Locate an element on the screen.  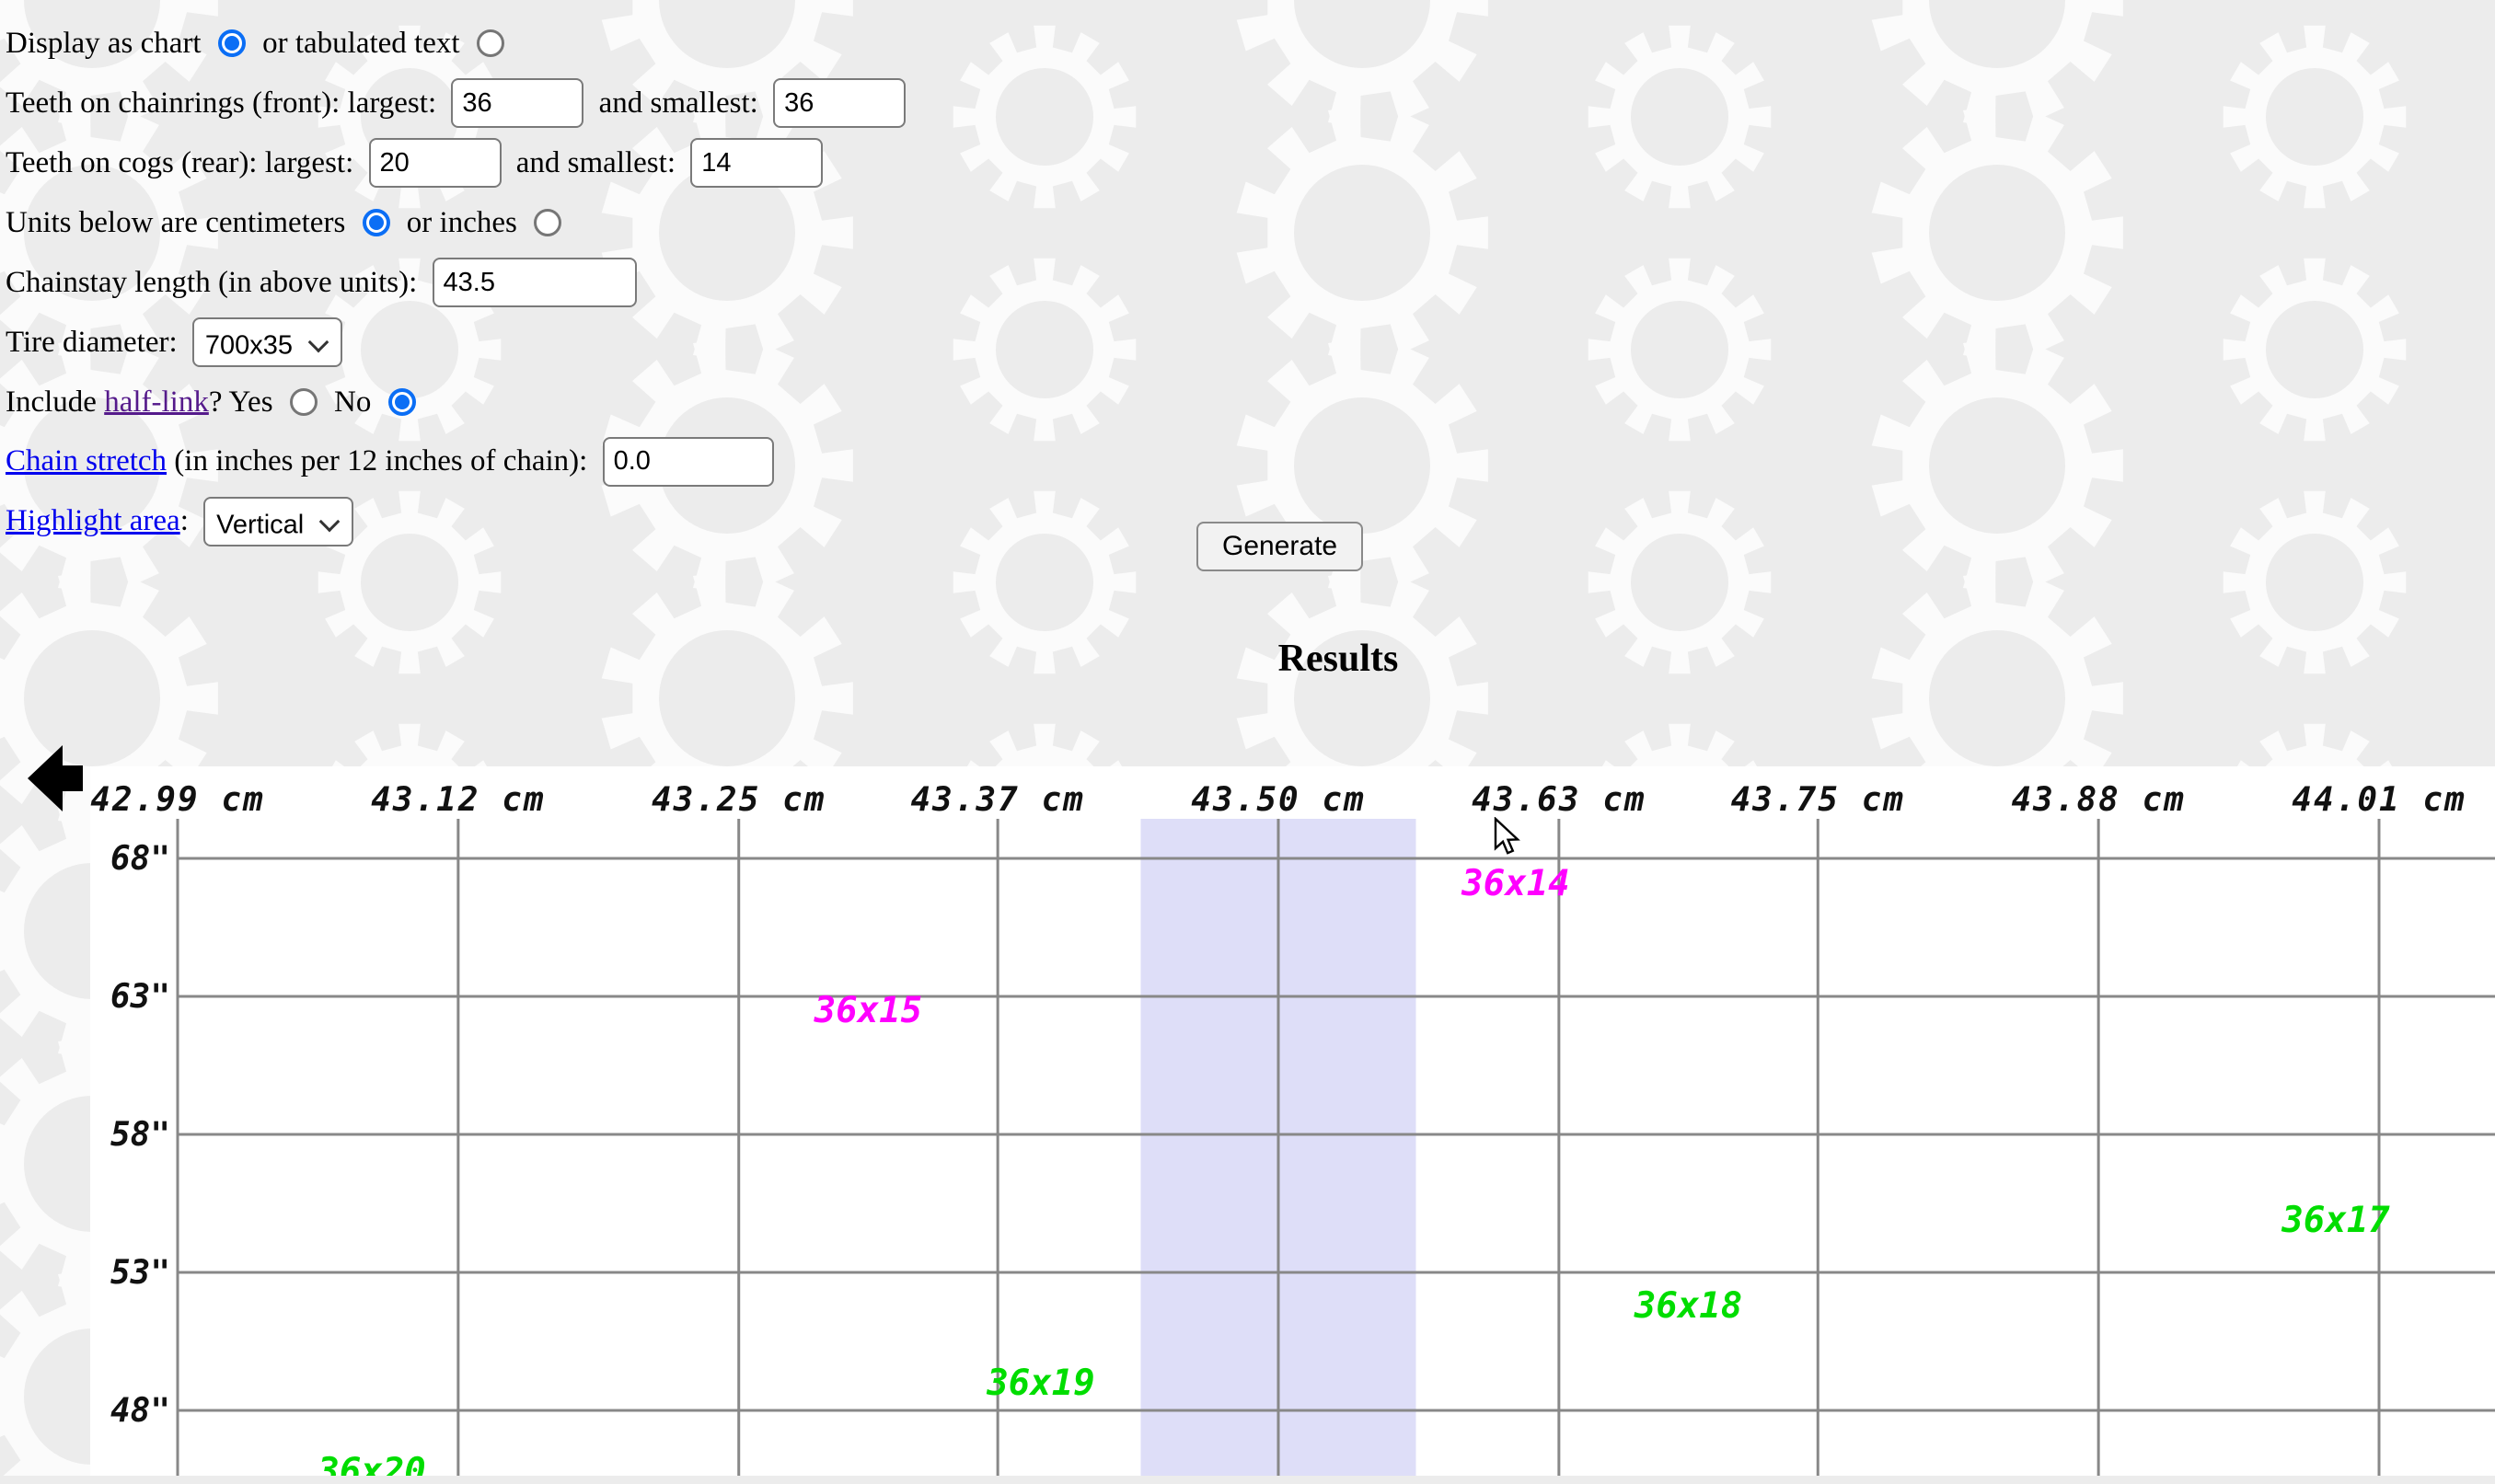
chainstay-row: Chainstay length (in above units): is located at coordinates (1250, 282).